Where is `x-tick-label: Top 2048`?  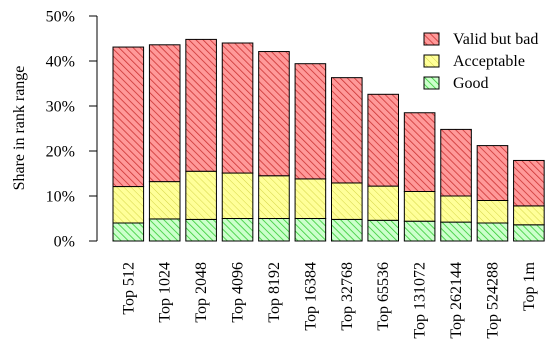 x-tick-label: Top 2048 is located at coordinates (201, 292).